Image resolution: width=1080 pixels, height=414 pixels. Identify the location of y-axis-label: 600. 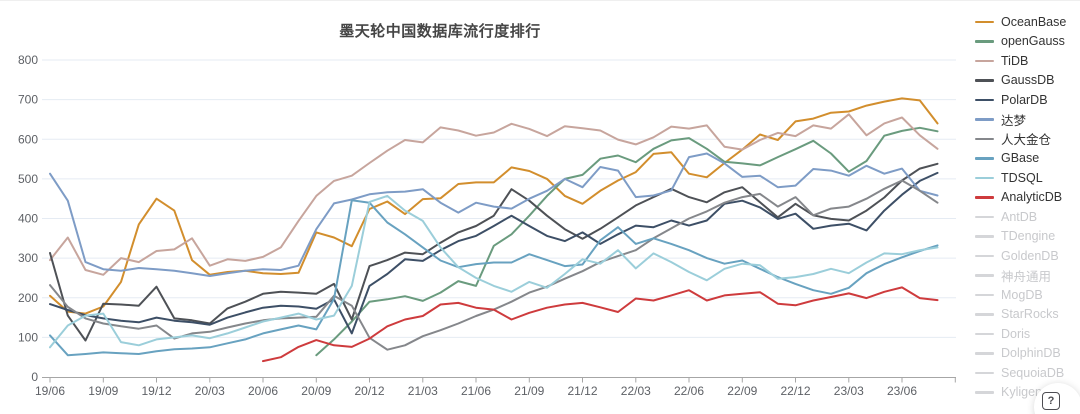
(28, 139).